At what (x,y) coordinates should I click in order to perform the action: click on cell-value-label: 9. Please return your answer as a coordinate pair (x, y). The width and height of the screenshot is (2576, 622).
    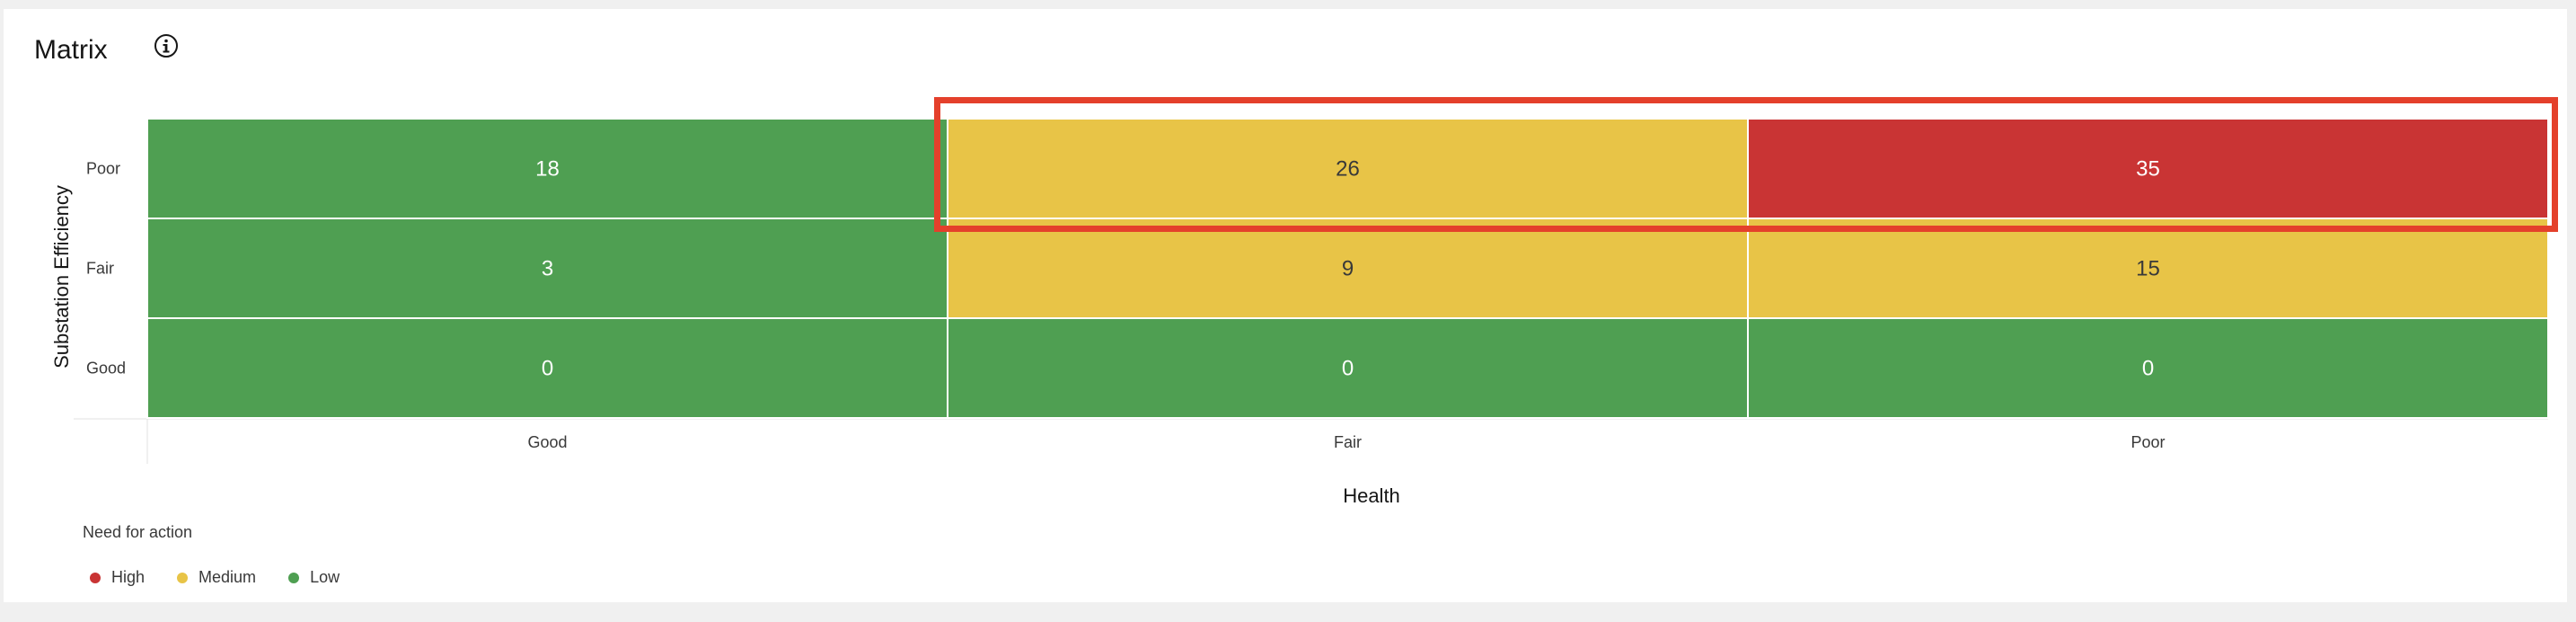
    Looking at the image, I should click on (1348, 269).